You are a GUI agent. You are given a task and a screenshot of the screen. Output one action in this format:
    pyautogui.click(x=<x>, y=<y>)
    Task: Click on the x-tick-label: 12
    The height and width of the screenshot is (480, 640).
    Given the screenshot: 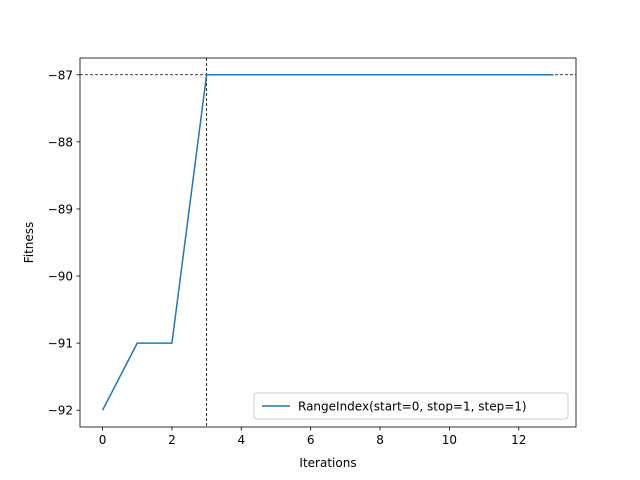 What is the action you would take?
    pyautogui.click(x=518, y=440)
    